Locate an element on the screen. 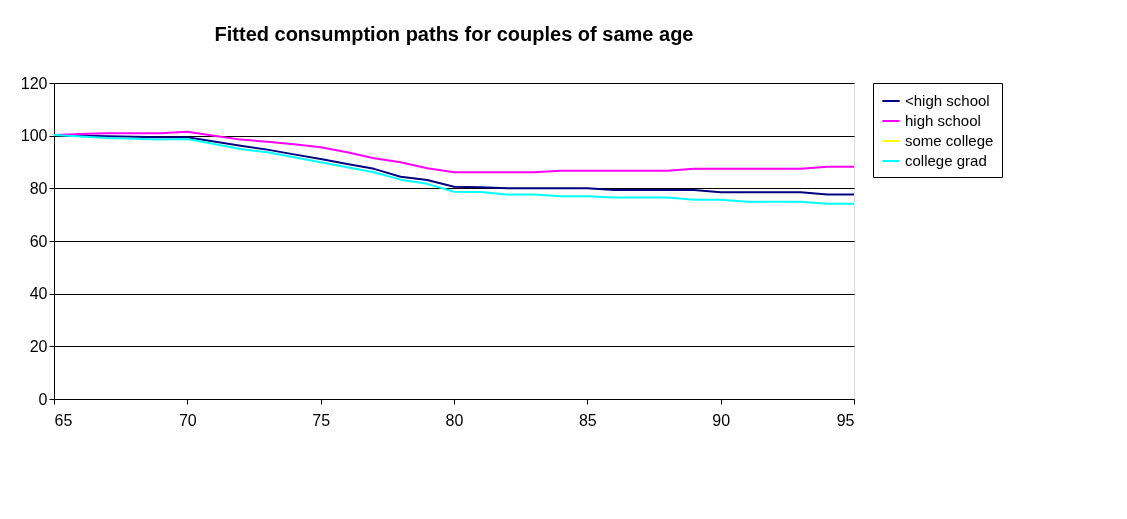 Image resolution: width=1127 pixels, height=519 pixels. y-tick-label: 40 is located at coordinates (38, 294).